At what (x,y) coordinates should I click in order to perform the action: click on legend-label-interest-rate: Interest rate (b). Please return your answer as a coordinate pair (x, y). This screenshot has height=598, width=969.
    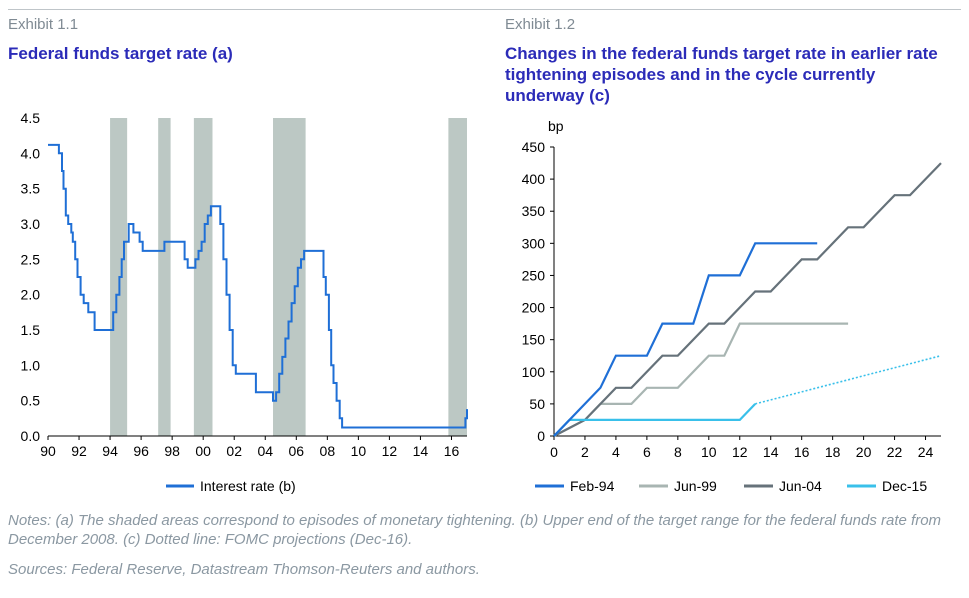
    Looking at the image, I should click on (248, 486).